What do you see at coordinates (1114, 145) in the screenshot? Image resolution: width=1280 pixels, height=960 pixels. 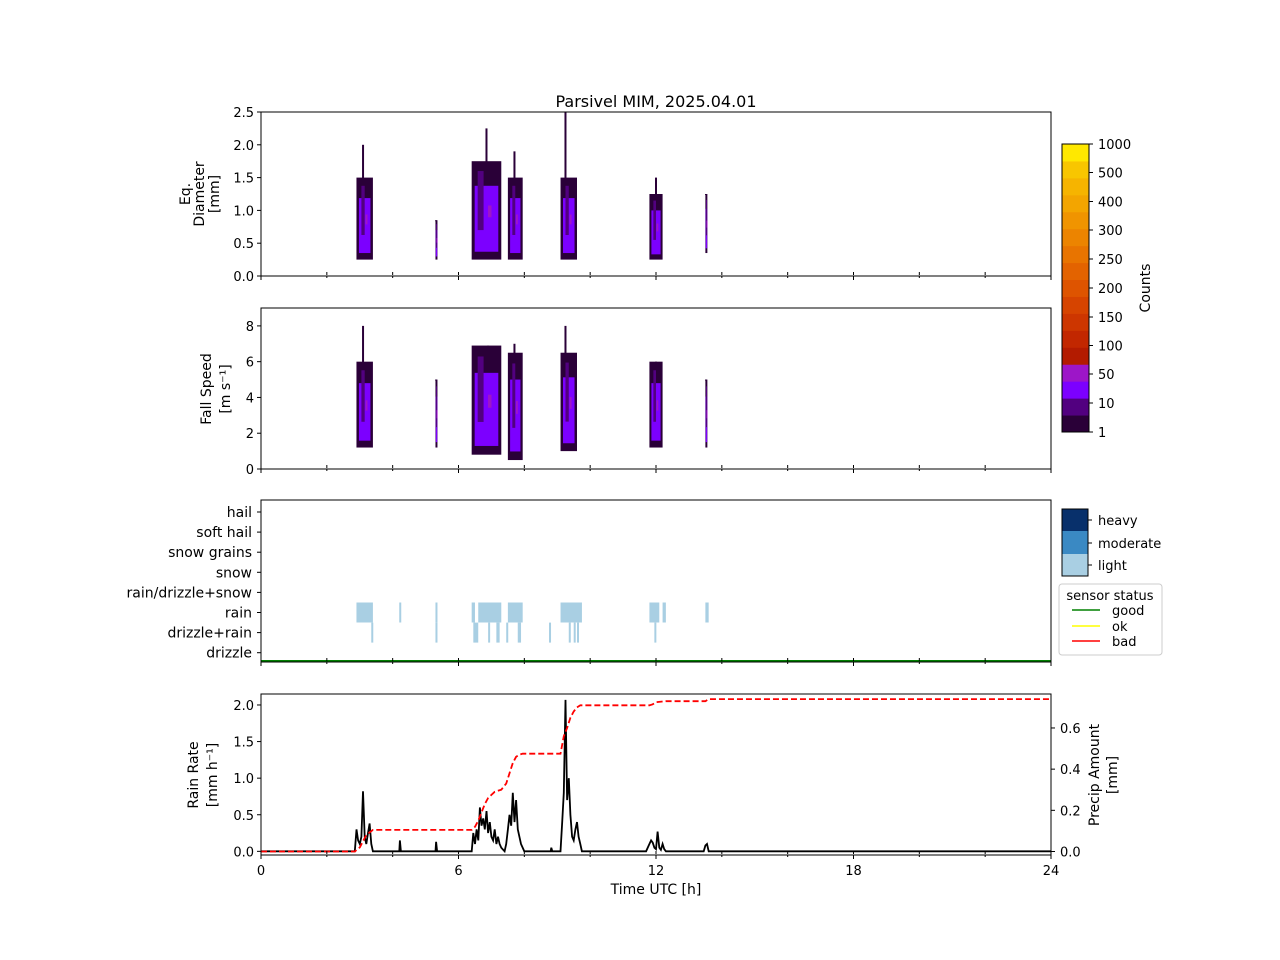 I see `colorbar-tick-label: 1000` at bounding box center [1114, 145].